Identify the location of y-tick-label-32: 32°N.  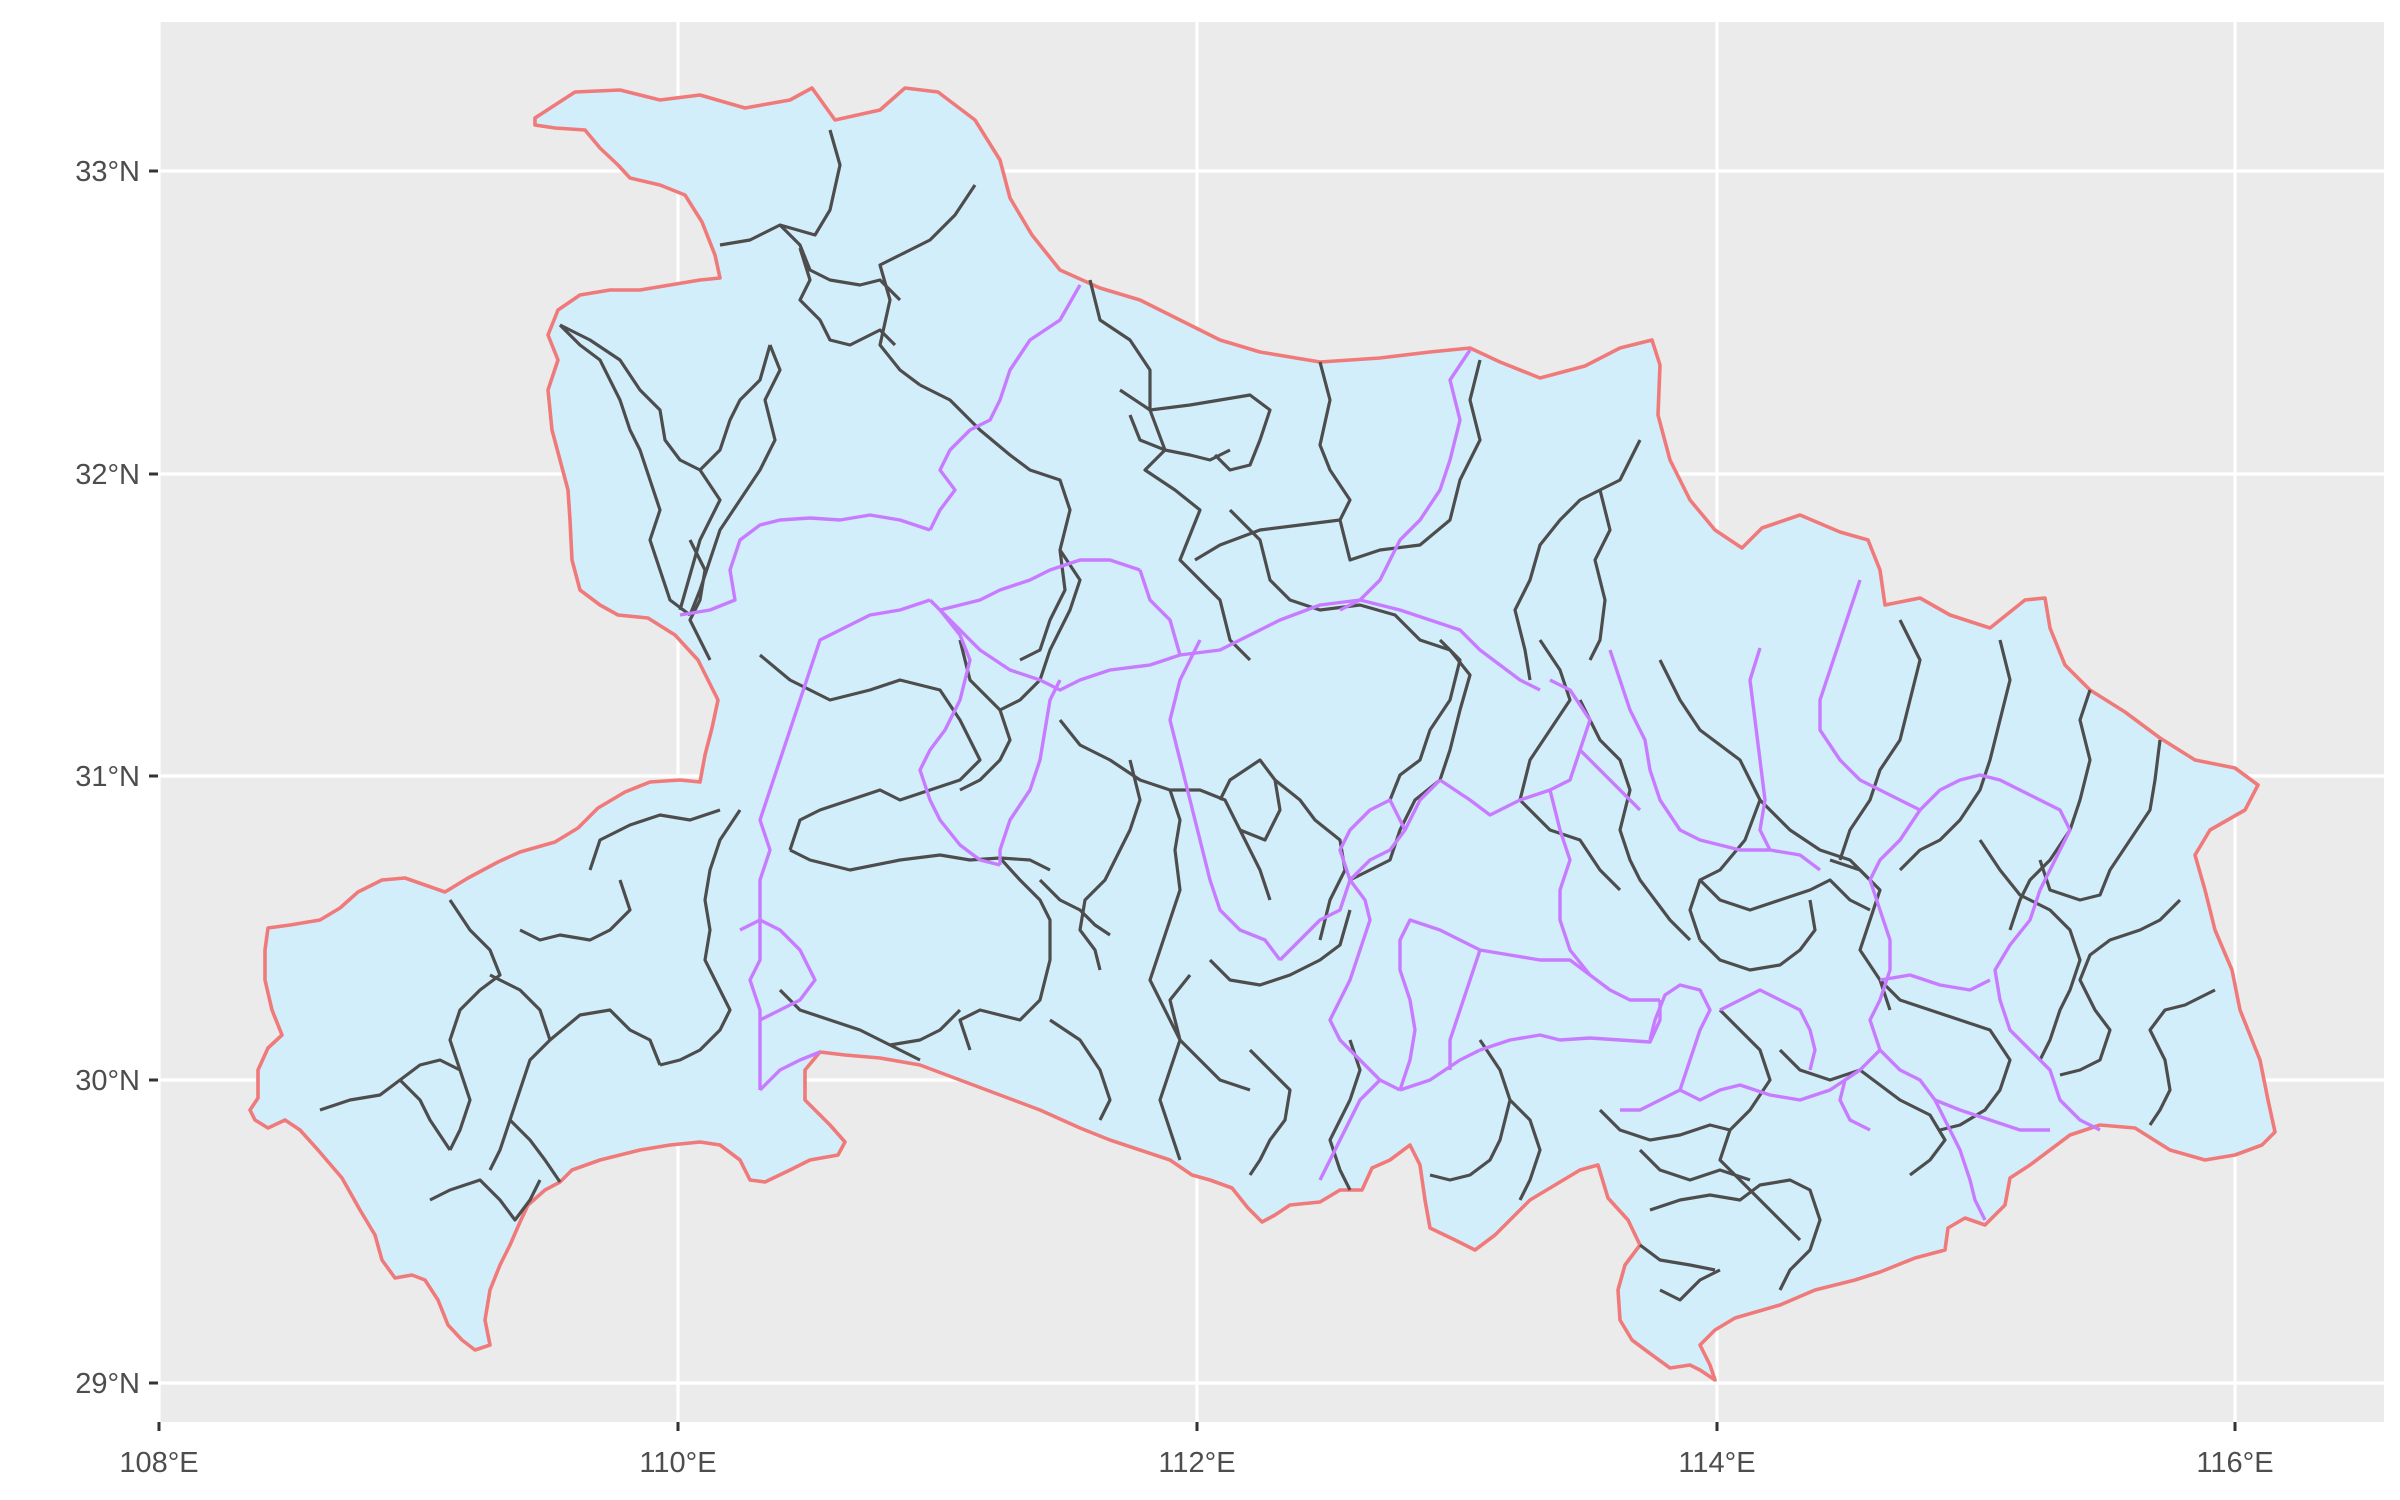
(107, 475).